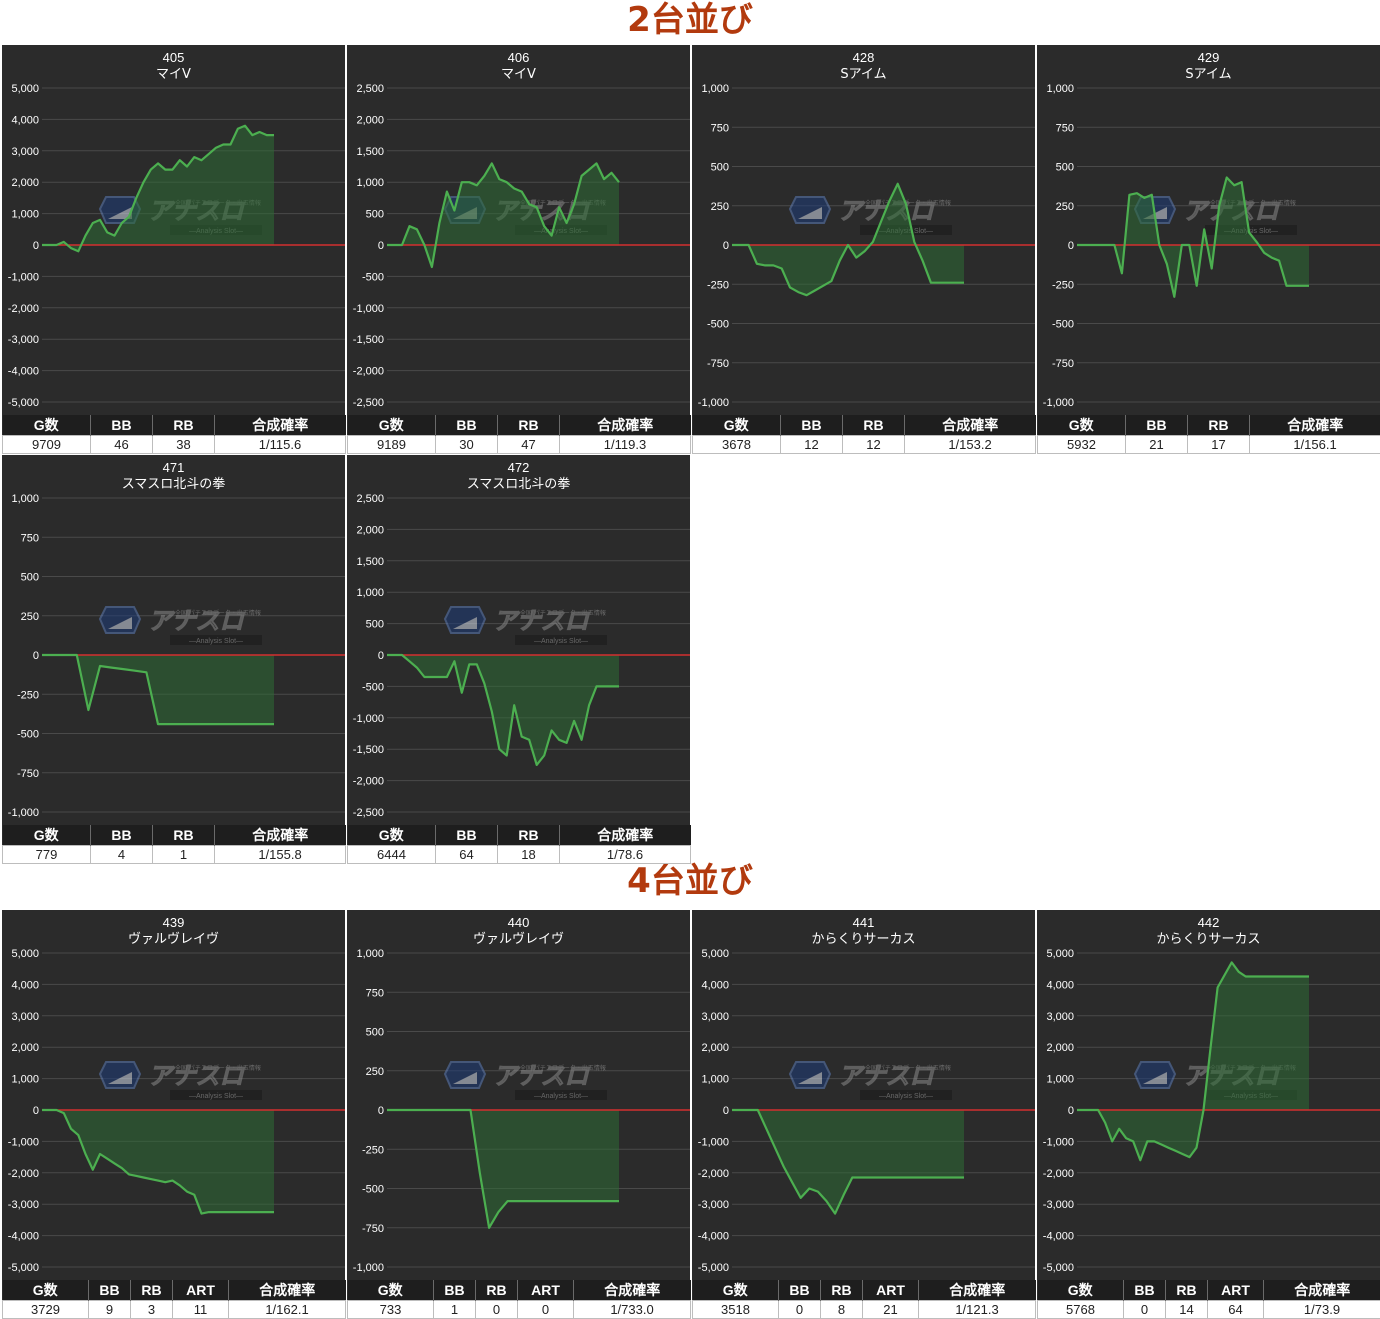 The height and width of the screenshot is (1319, 1380). Describe the element at coordinates (713, 1237) in the screenshot. I see `y-tick-label: -4,000` at that location.